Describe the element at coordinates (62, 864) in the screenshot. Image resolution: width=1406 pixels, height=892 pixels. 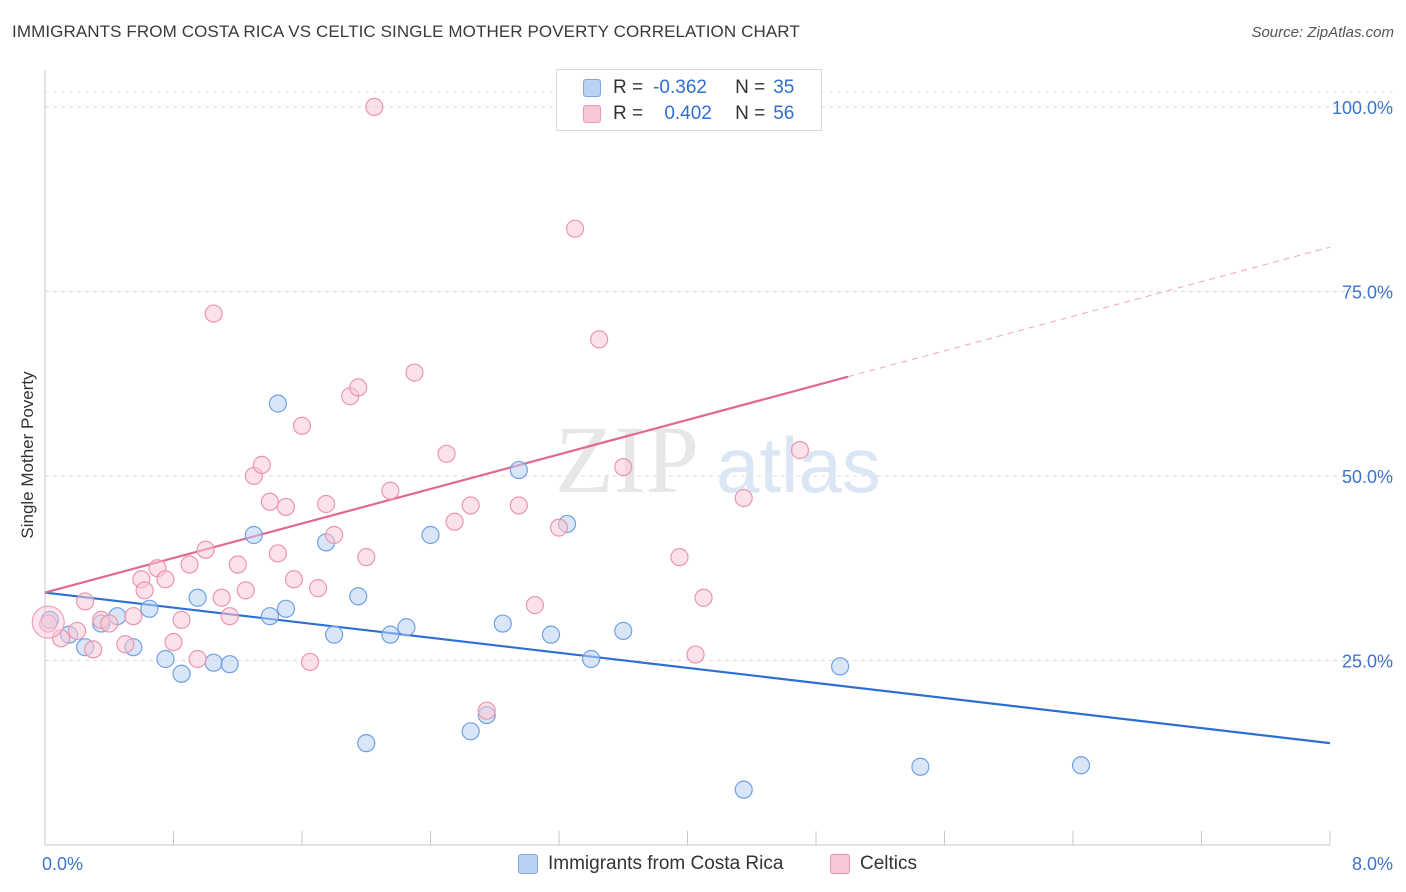
I see `x-tick-label: 0.0%` at that location.